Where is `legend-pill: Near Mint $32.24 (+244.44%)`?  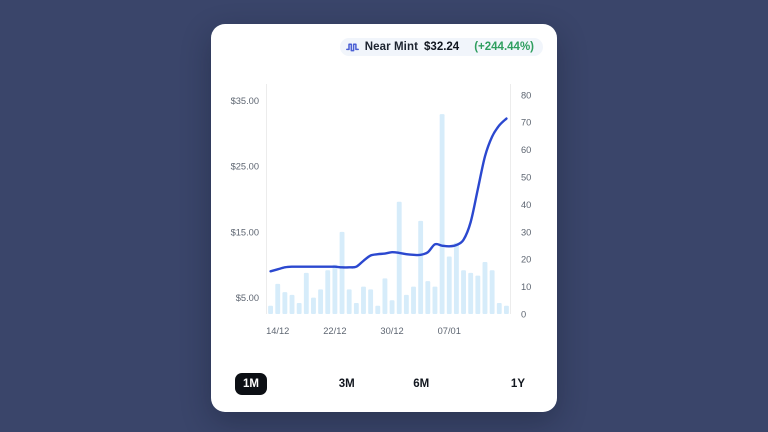
legend-pill: Near Mint $32.24 (+244.44%) is located at coordinates (441, 47).